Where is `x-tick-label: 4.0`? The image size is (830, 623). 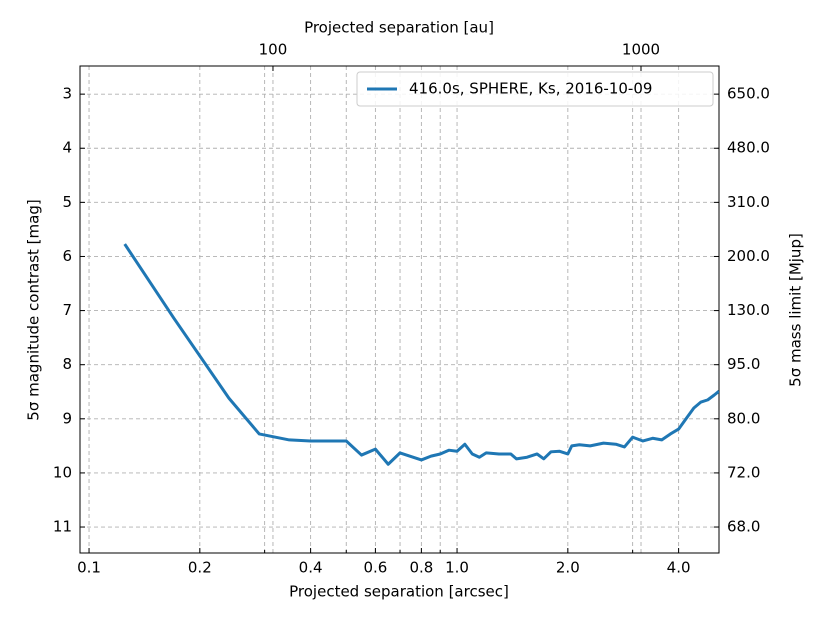
x-tick-label: 4.0 is located at coordinates (679, 568).